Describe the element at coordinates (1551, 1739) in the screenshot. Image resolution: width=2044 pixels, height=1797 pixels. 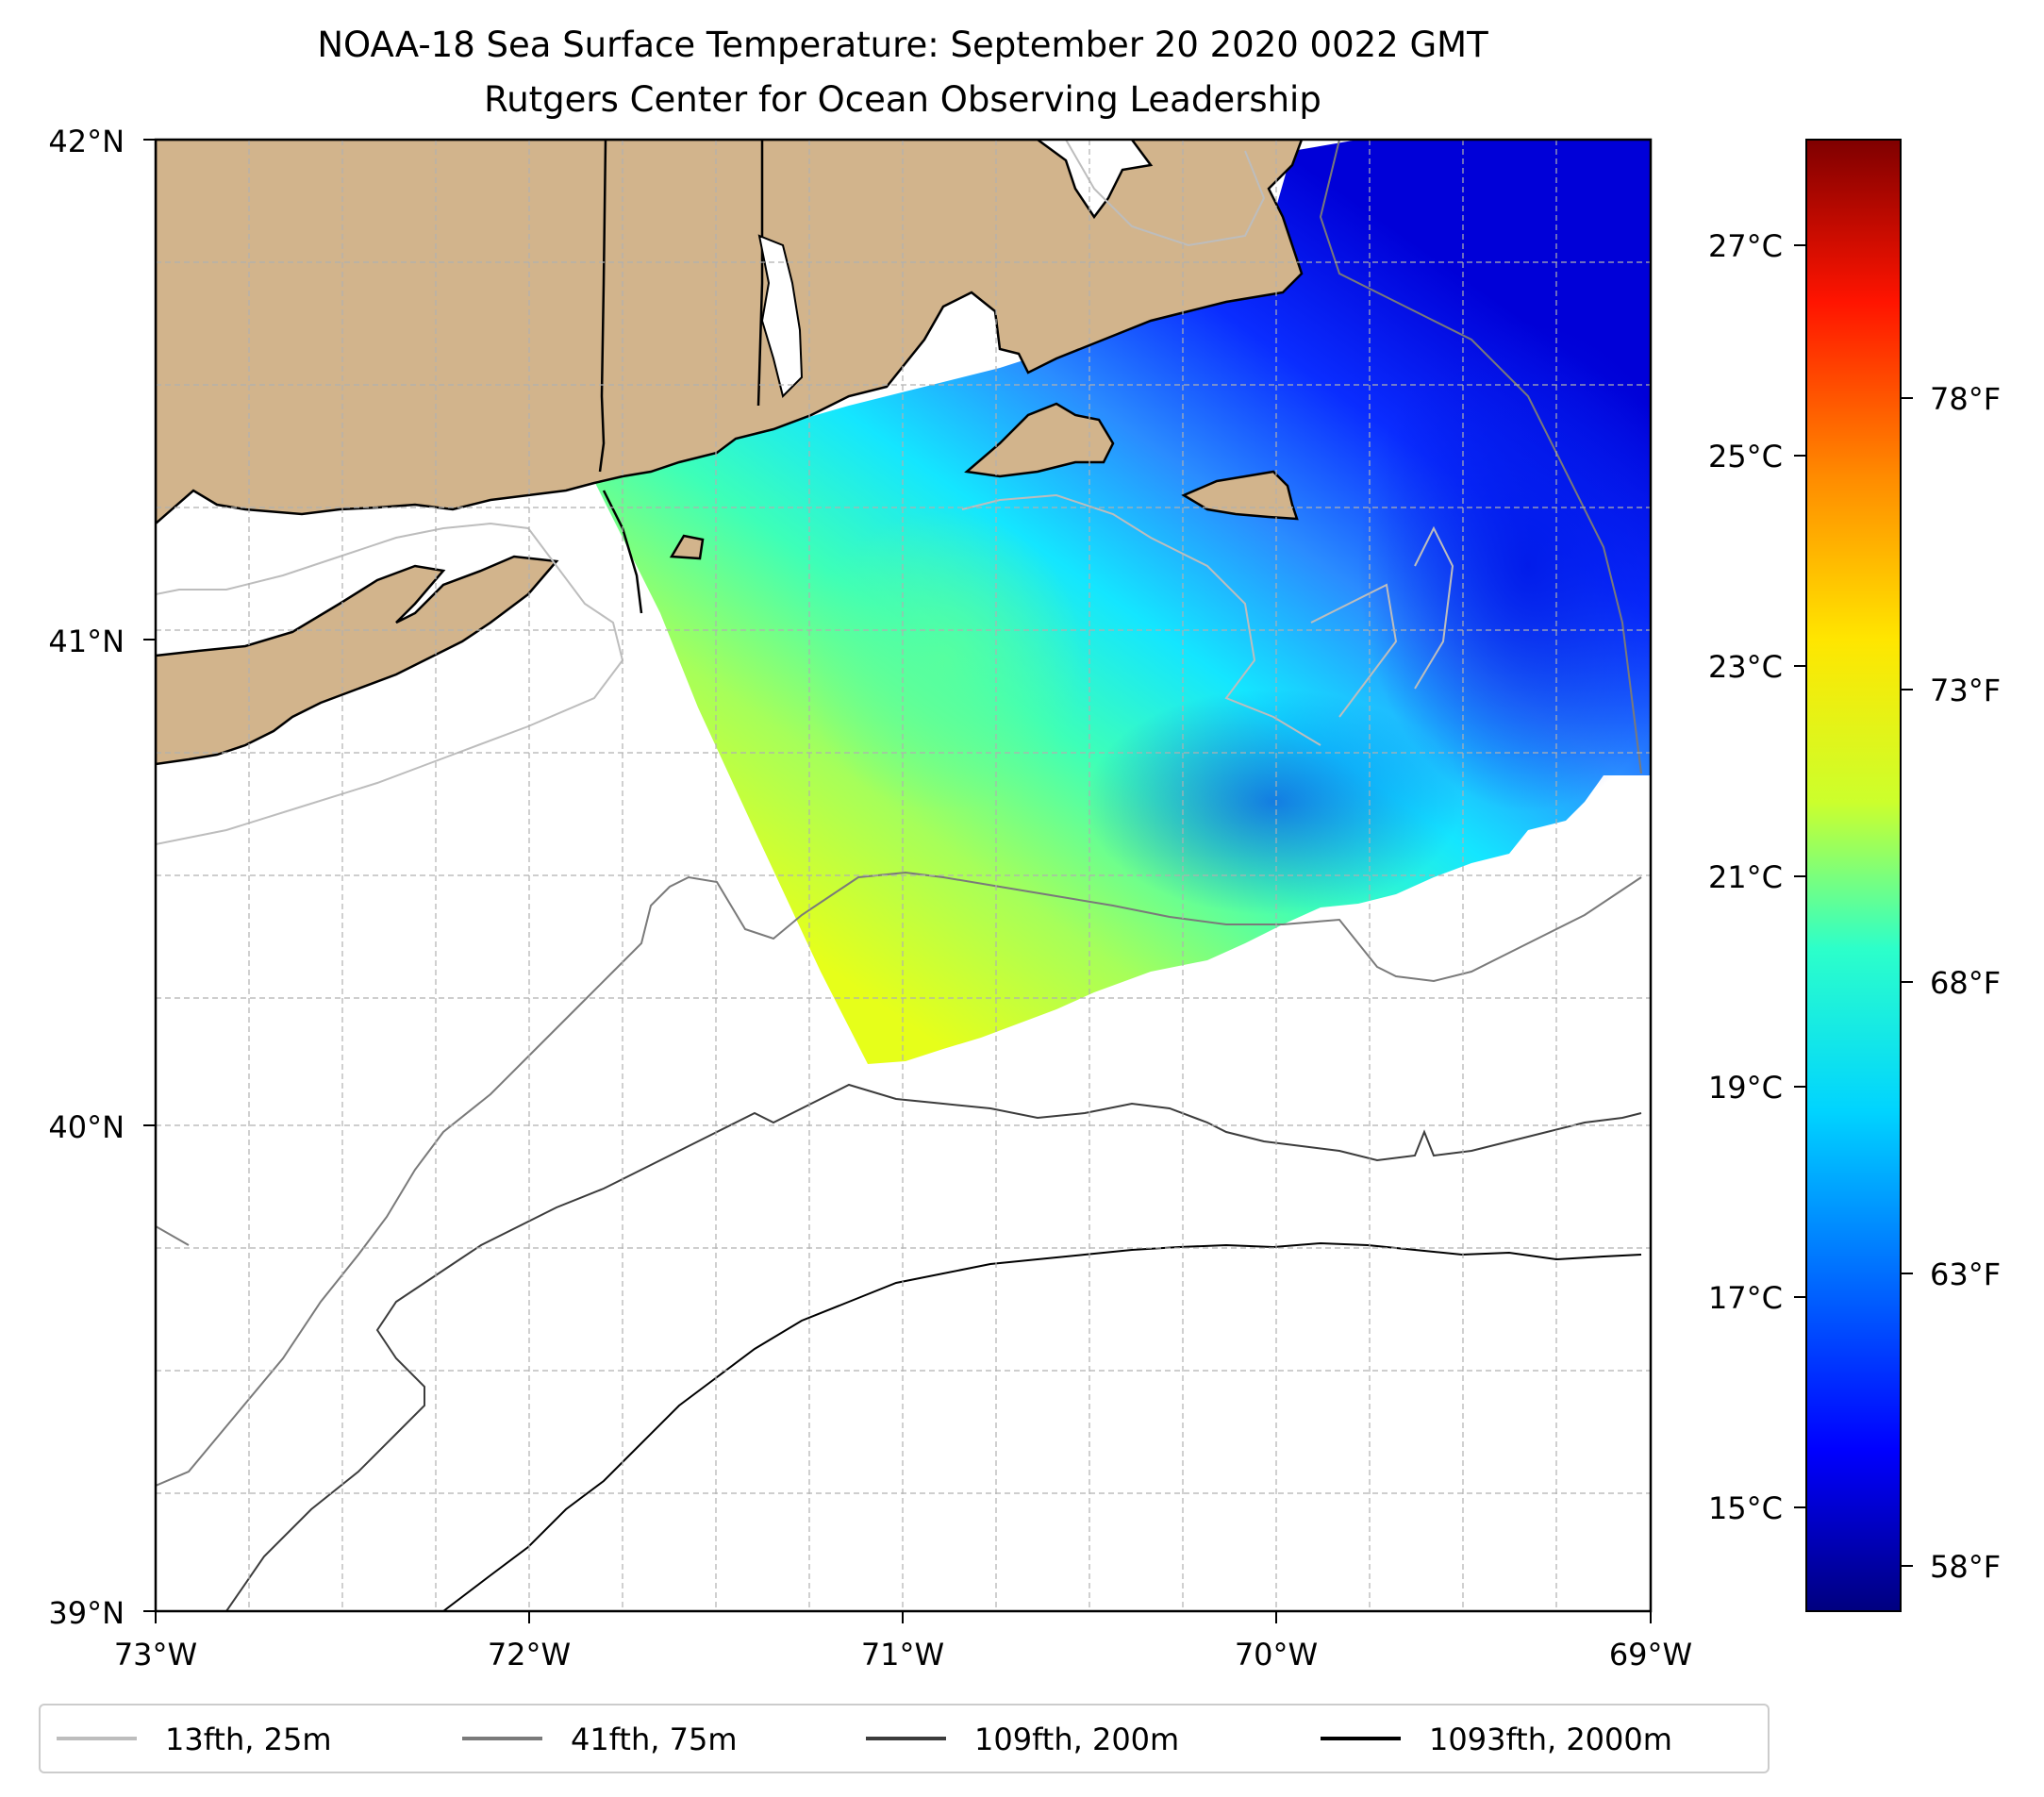
I see `legend-label-2000m: 1093fth, 2000m` at that location.